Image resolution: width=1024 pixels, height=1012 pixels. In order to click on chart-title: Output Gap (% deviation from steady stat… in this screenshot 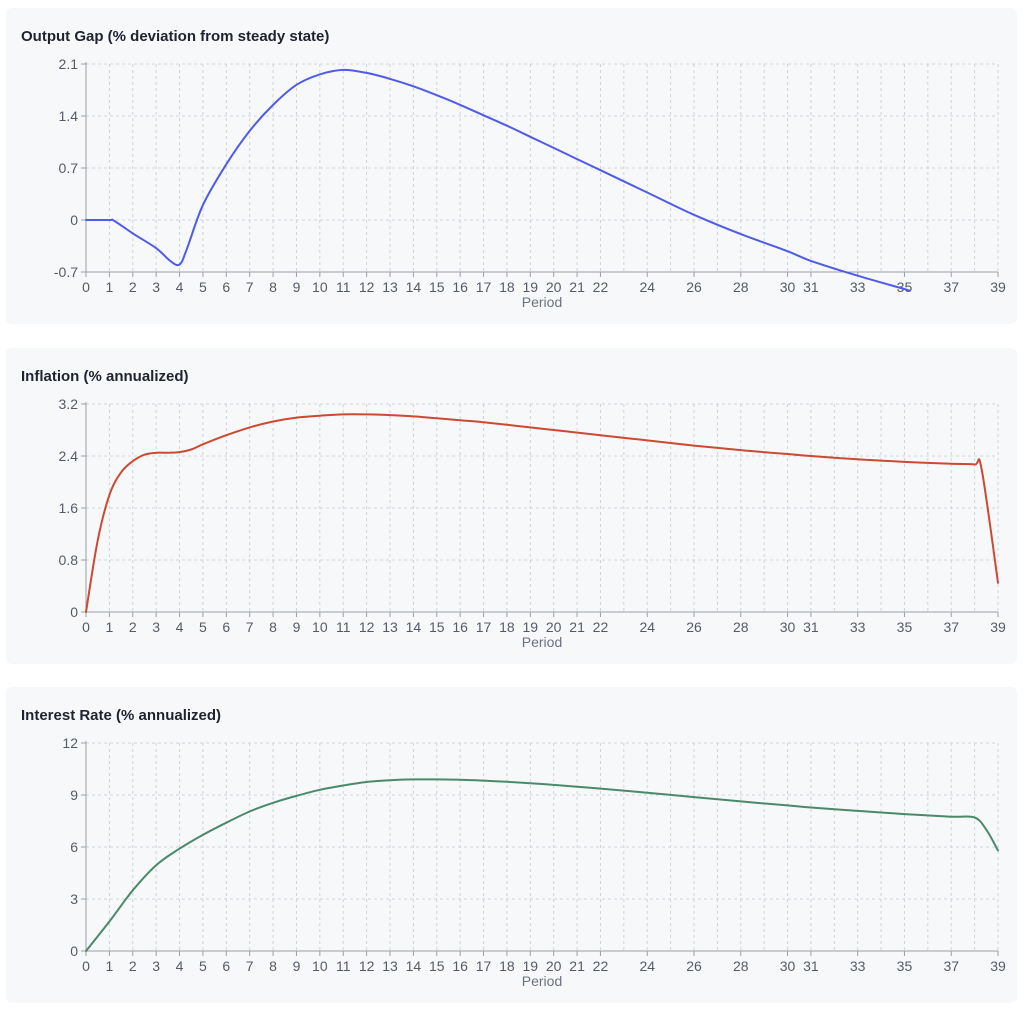, I will do `click(175, 36)`.